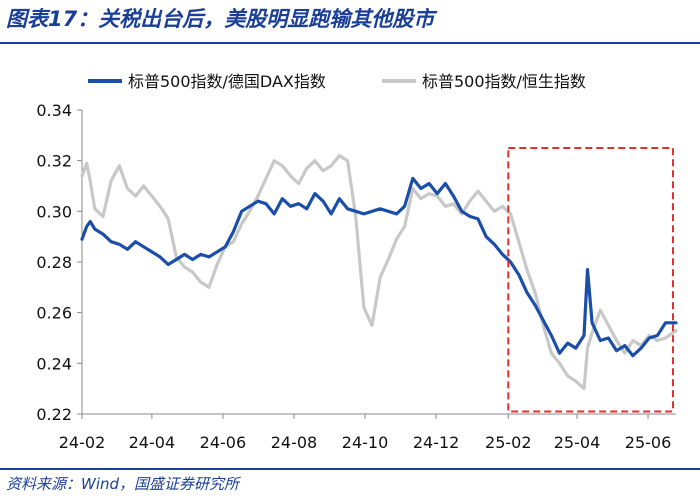  What do you see at coordinates (54, 313) in the screenshot?
I see `y-tick-label: 0.26` at bounding box center [54, 313].